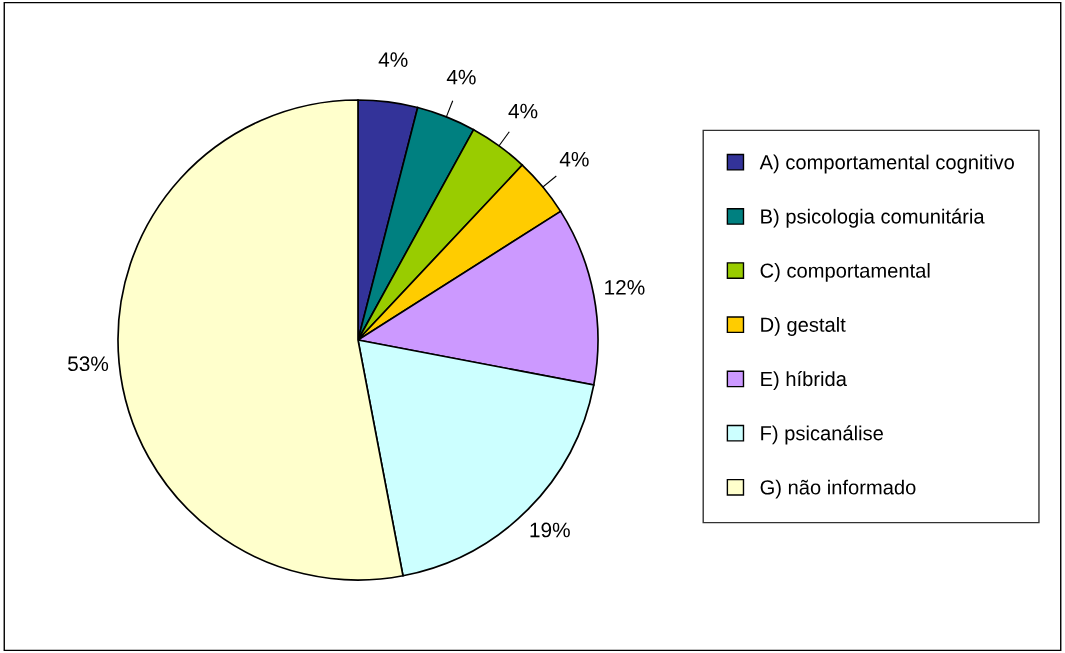 The image size is (1065, 653). Describe the element at coordinates (550, 530) in the screenshot. I see `data-label: 19%` at that location.